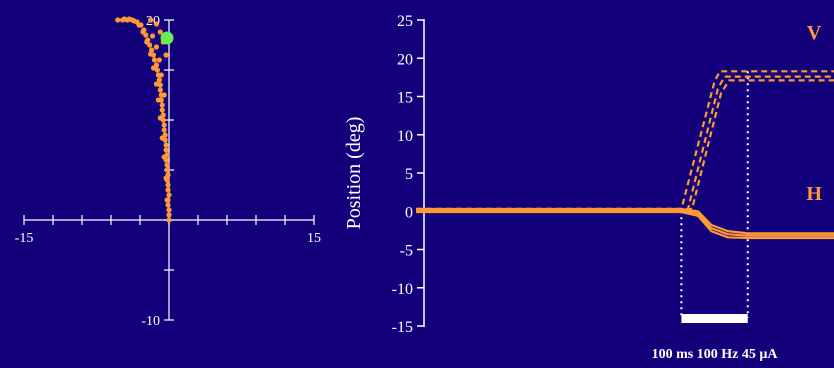  Describe the element at coordinates (715, 354) in the screenshot. I see `stimulus-label: 100 ms 100 Hz 45 µA` at that location.